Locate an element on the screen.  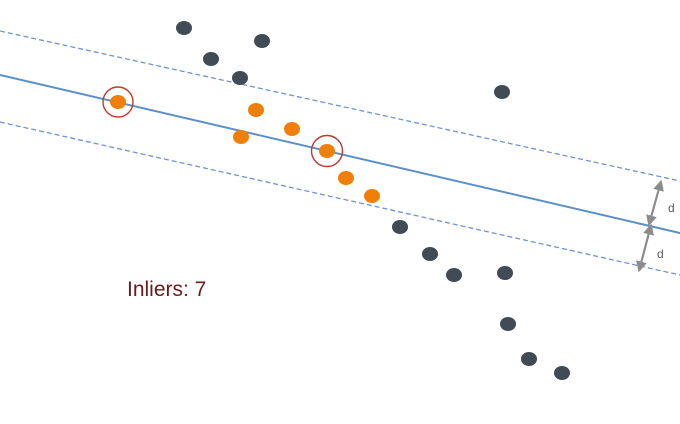
distance-label-lower: d is located at coordinates (660, 254).